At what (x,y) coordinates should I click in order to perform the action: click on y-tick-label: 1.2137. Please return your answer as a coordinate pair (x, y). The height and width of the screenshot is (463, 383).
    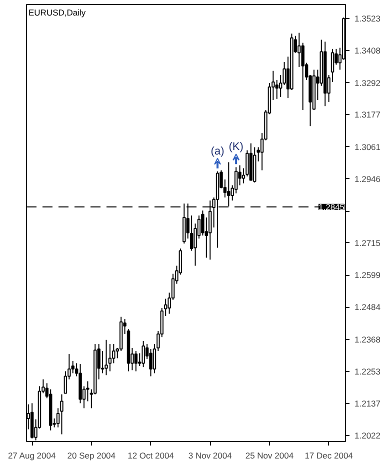
    Looking at the image, I should click on (367, 403).